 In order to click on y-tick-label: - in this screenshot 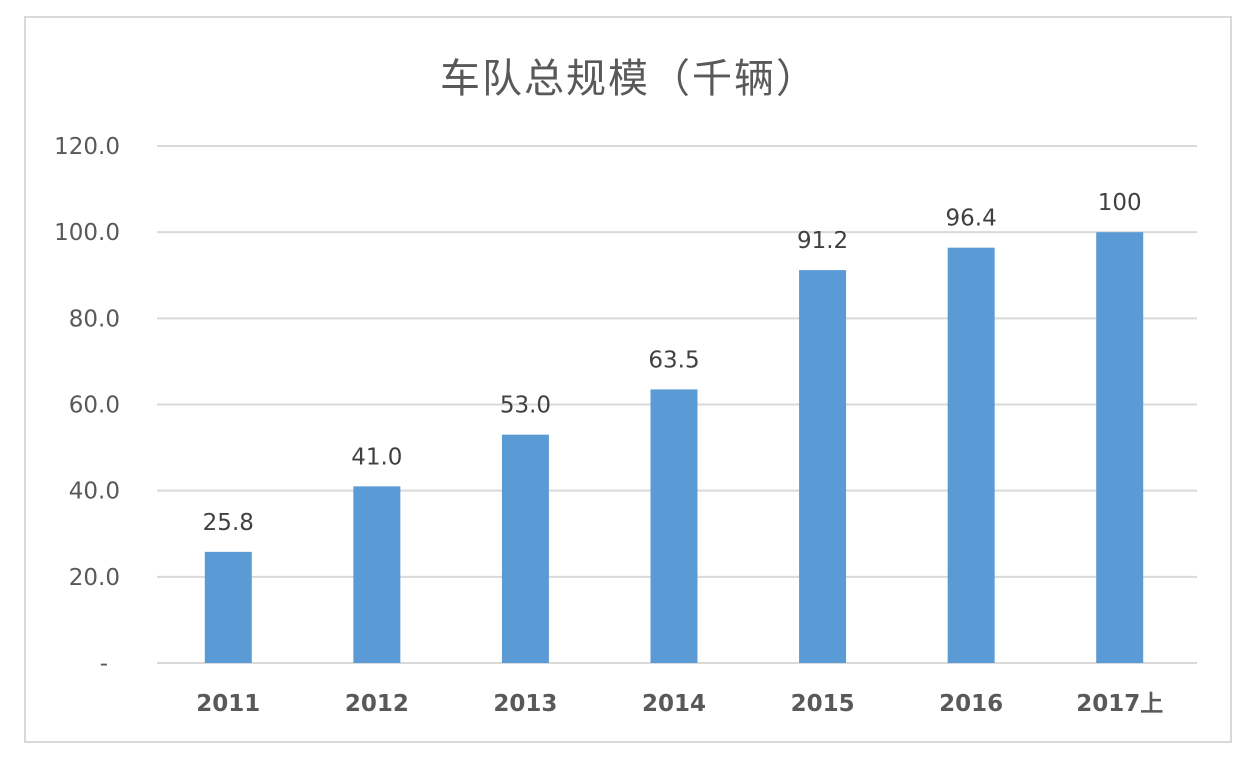, I will do `click(104, 664)`.